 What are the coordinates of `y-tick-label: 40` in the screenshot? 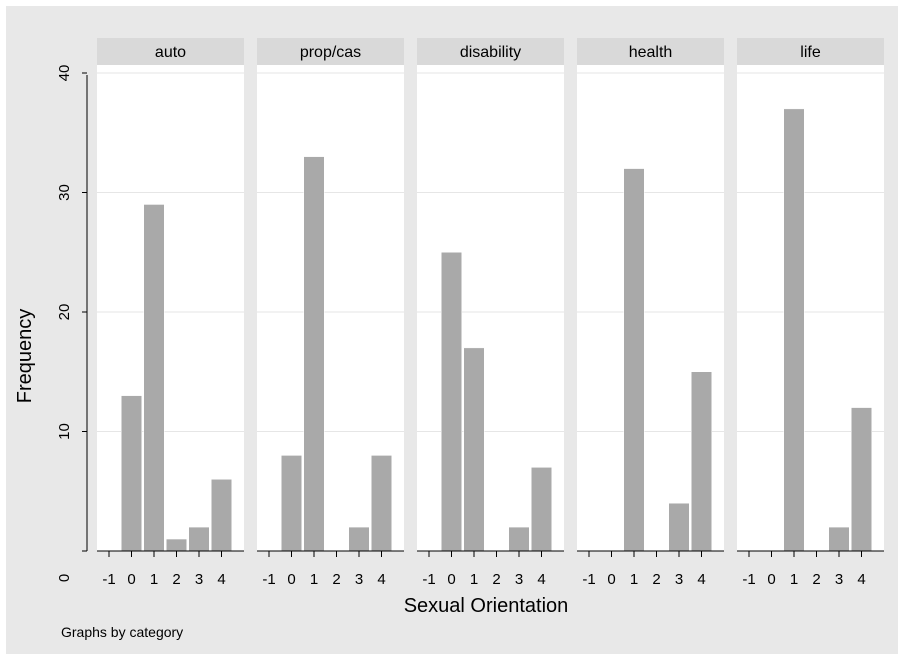 It's located at (64, 73).